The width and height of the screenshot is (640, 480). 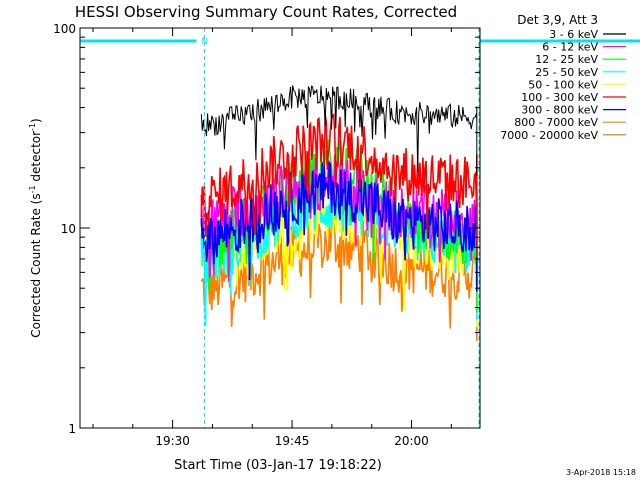 I want to click on legend-label-0: 3 - 6 keV, so click(x=573, y=34).